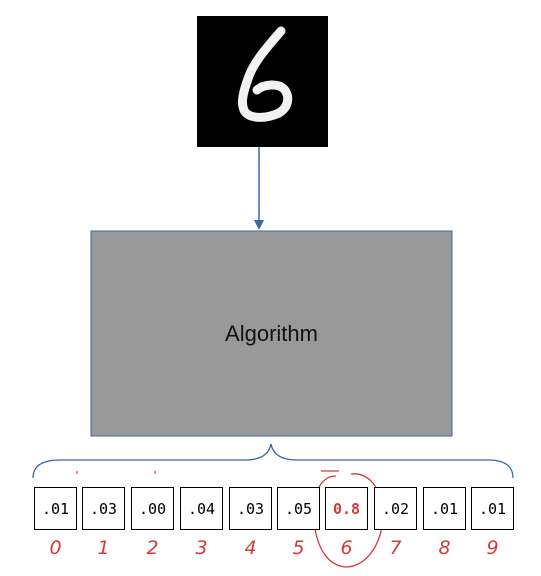 The width and height of the screenshot is (541, 576). I want to click on class-label-1: 1, so click(103, 548).